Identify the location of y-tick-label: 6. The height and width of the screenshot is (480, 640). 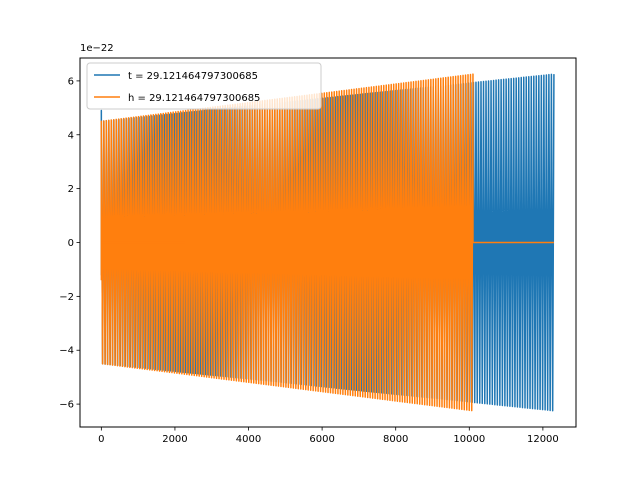
(71, 81).